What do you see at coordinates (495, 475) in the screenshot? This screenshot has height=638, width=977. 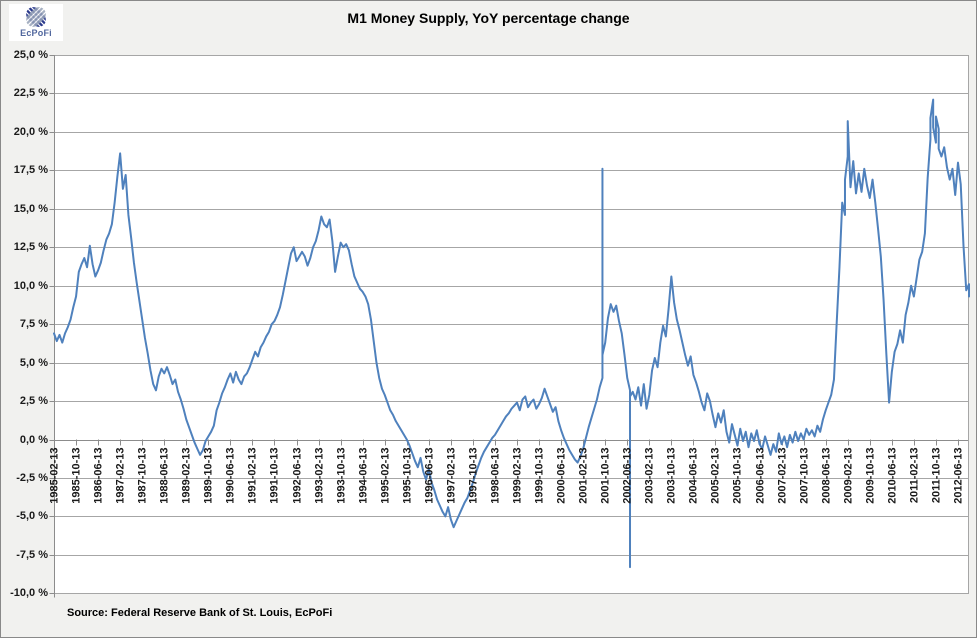 I see `x-tick-label: 1998-06-13` at bounding box center [495, 475].